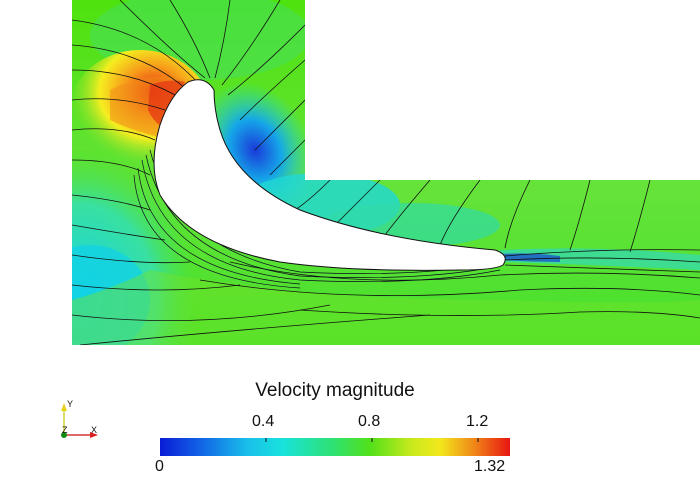 This screenshot has width=700, height=500. I want to click on y-axis-arrow-icon, so click(64, 407).